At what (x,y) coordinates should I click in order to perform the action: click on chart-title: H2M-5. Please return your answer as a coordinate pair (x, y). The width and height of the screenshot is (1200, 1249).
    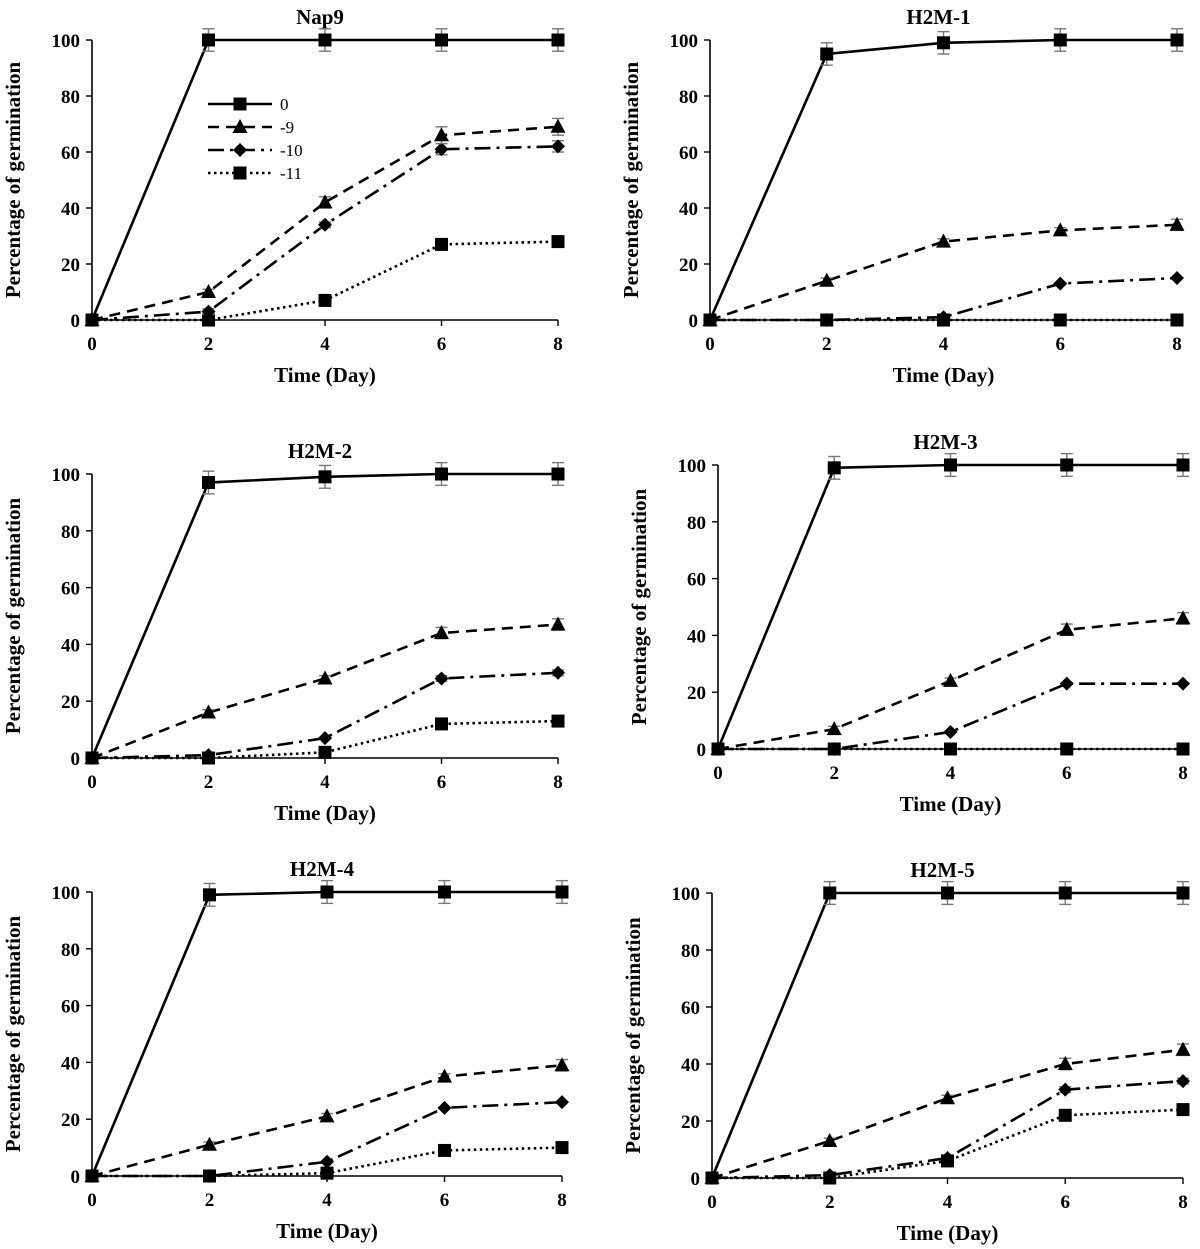
    Looking at the image, I should click on (942, 870).